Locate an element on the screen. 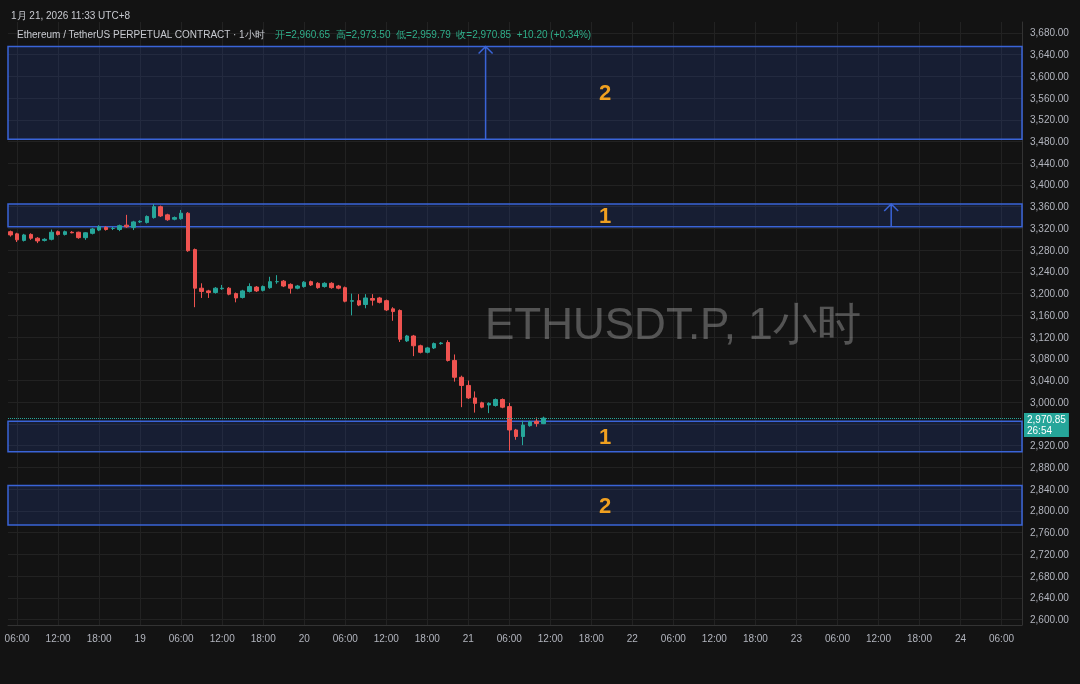 Image resolution: width=1080 pixels, height=684 pixels. y-tick-label: 3,040.00 is located at coordinates (1050, 381).